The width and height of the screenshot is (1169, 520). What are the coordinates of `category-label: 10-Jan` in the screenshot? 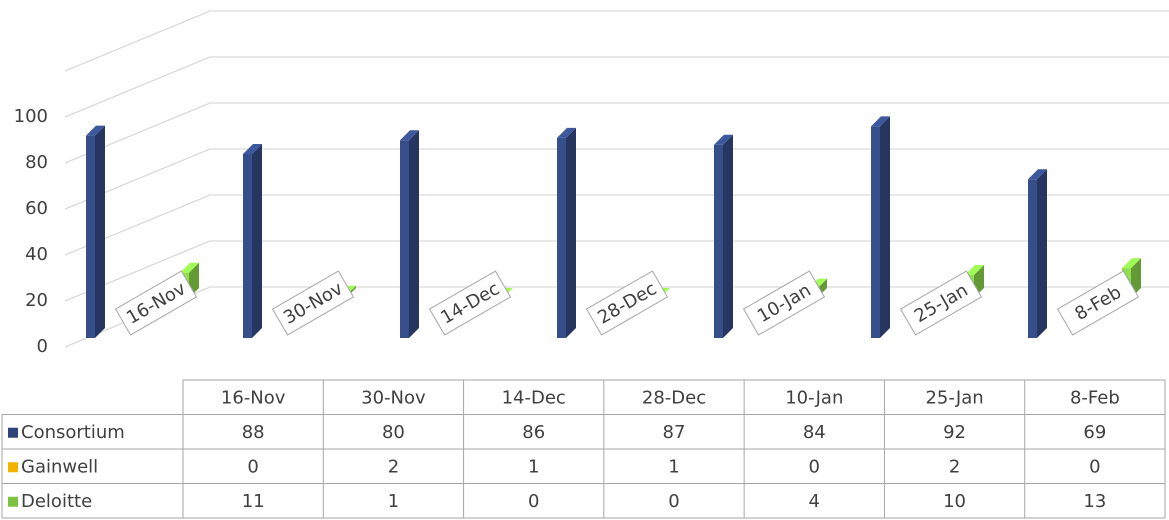 It's located at (784, 303).